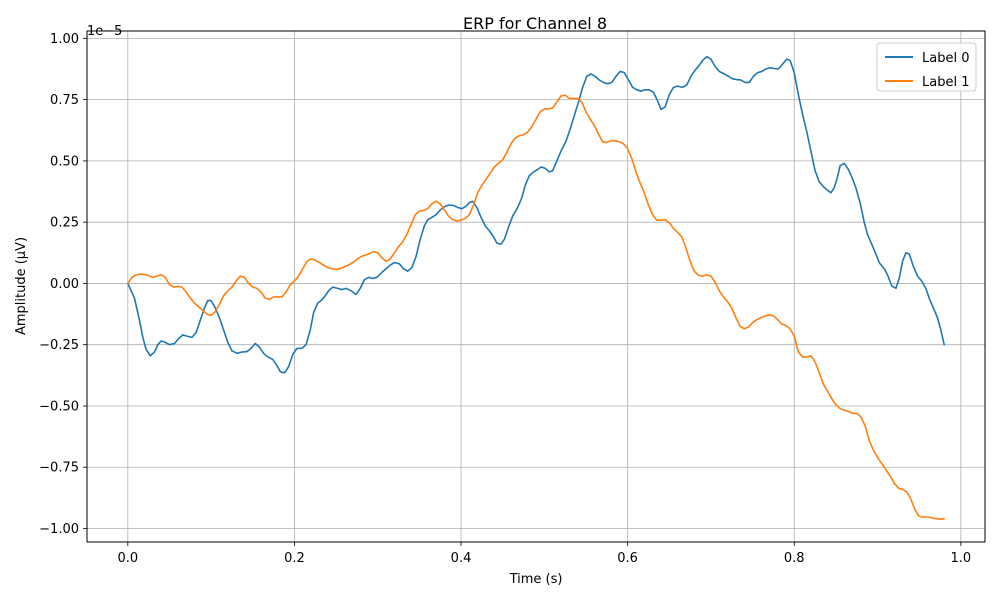 The height and width of the screenshot is (600, 1000). I want to click on y-tick-label: 0.00, so click(64, 284).